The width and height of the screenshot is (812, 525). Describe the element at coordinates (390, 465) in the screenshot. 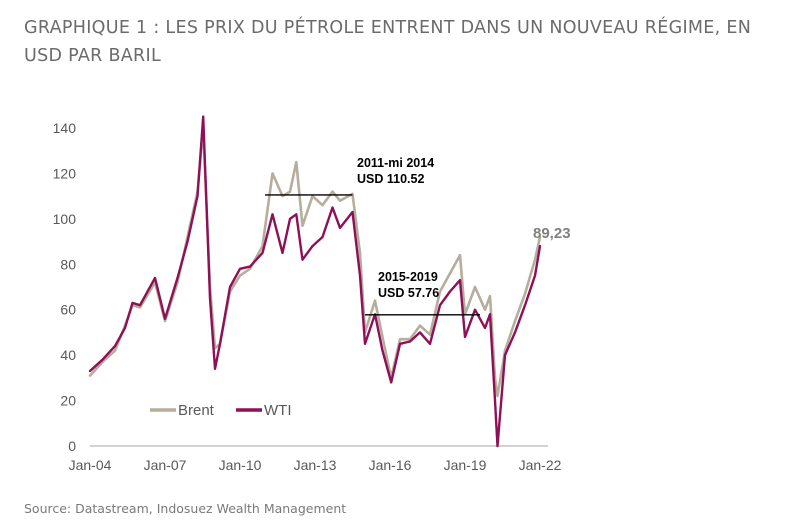

I see `x-tick-label: Jan-16` at that location.